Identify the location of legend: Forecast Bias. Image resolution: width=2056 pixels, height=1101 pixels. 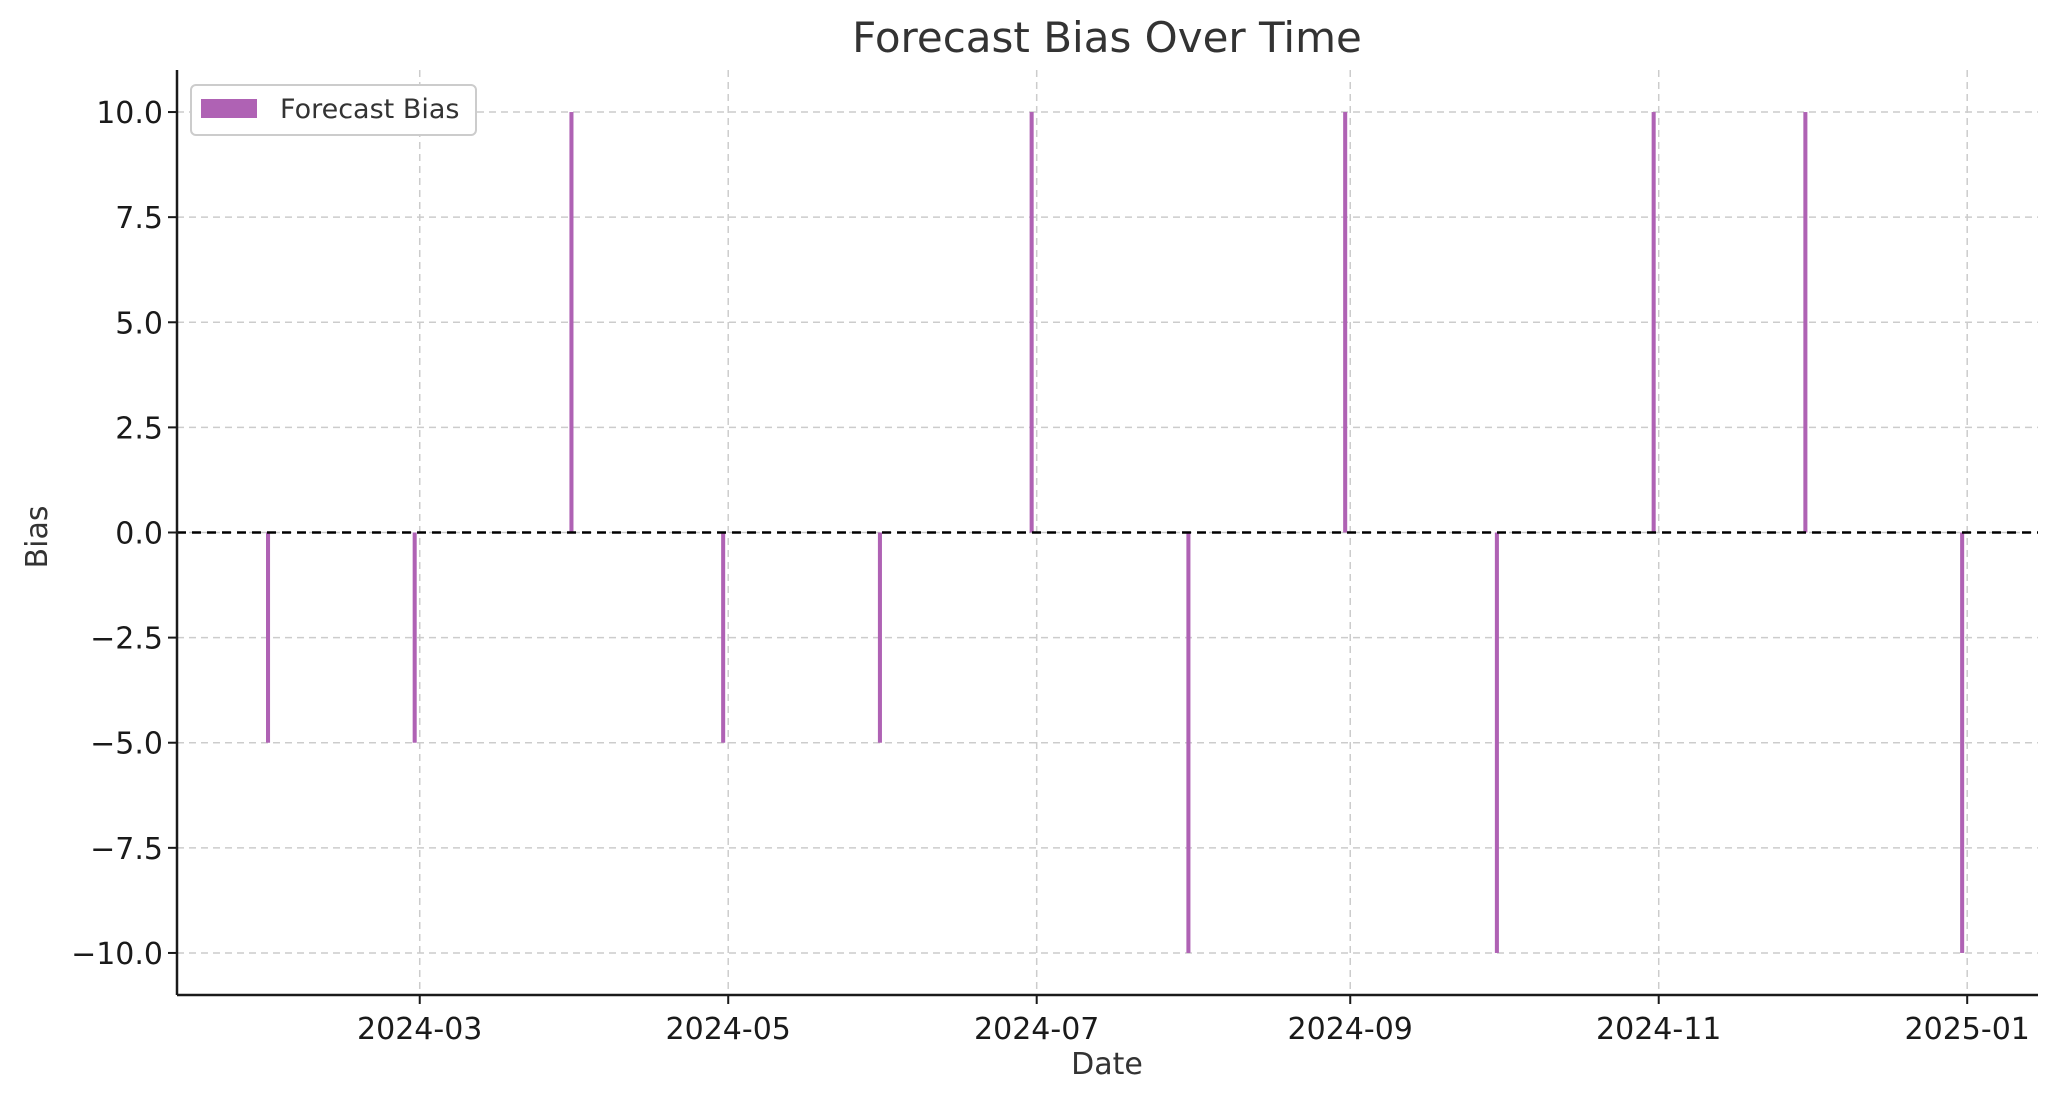
(333, 110).